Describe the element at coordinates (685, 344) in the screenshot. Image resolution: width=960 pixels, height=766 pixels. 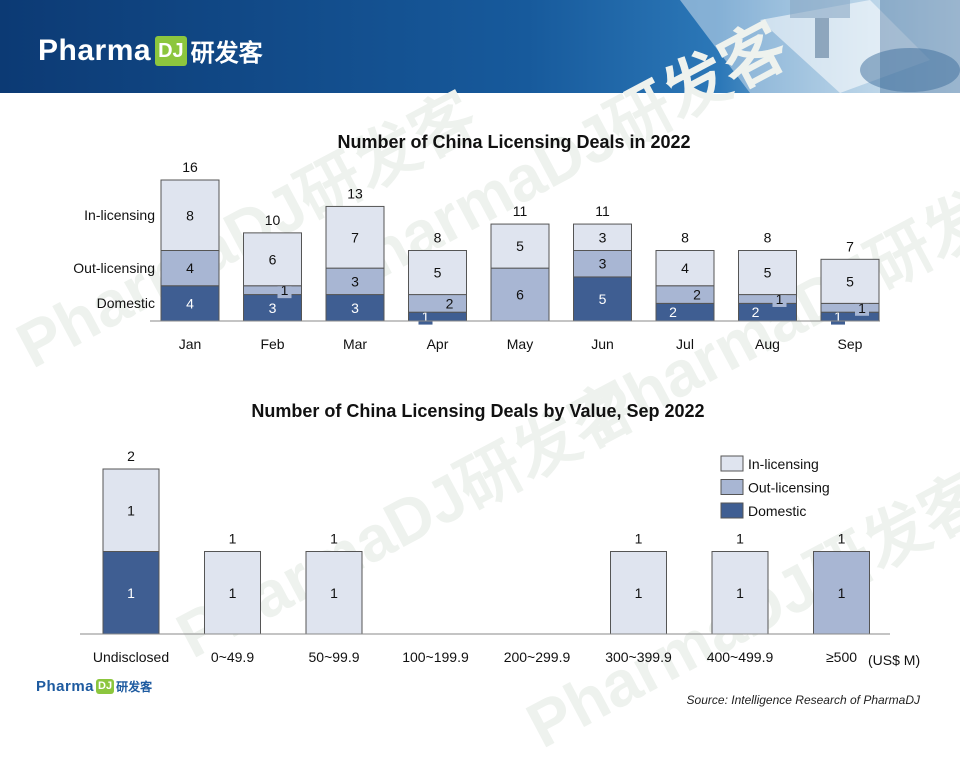
I see `category-tick-label: Jul` at that location.